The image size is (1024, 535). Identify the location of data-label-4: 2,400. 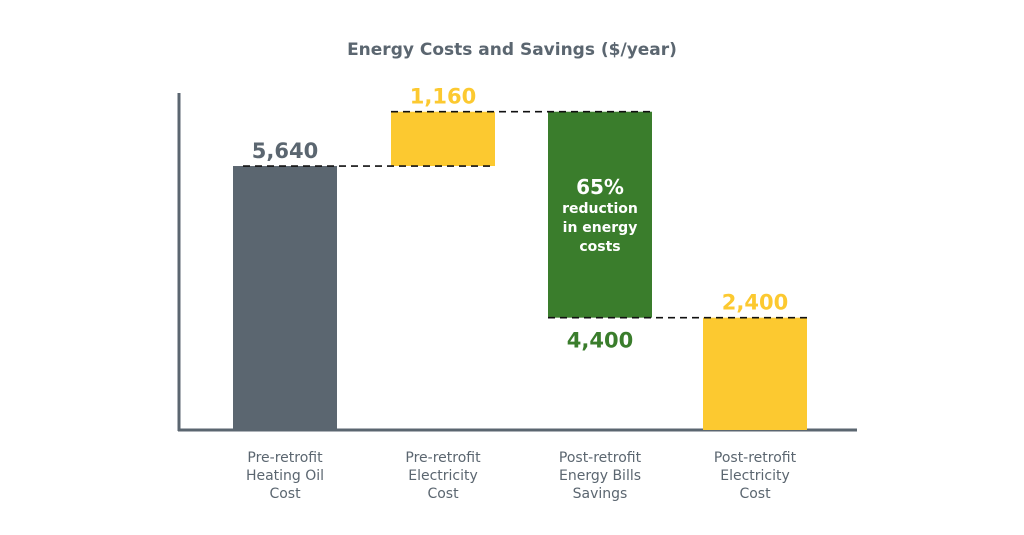
(755, 303).